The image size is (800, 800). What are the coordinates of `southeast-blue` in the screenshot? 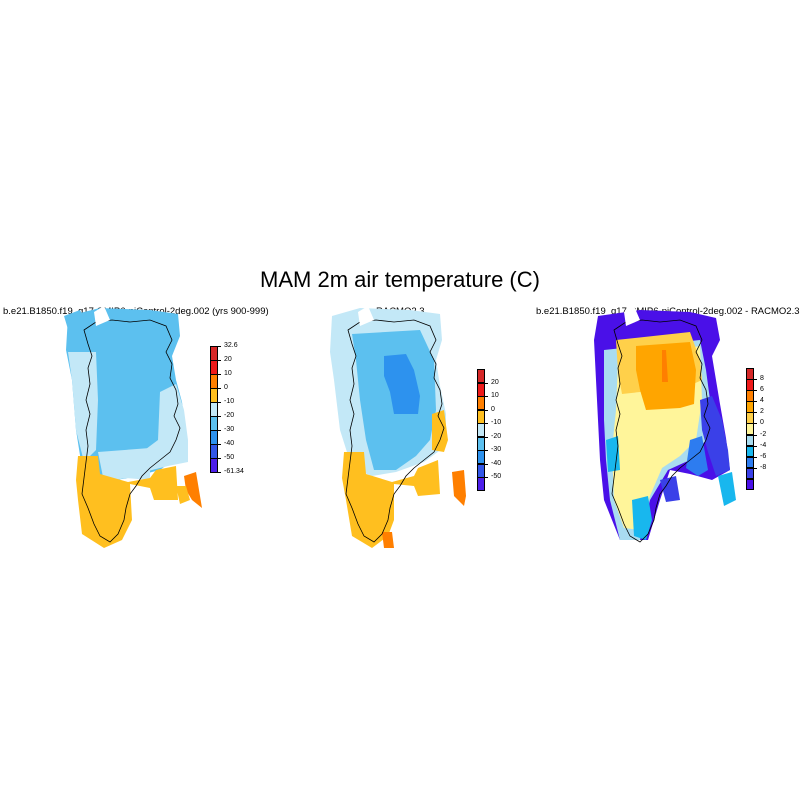 It's located at (670, 489).